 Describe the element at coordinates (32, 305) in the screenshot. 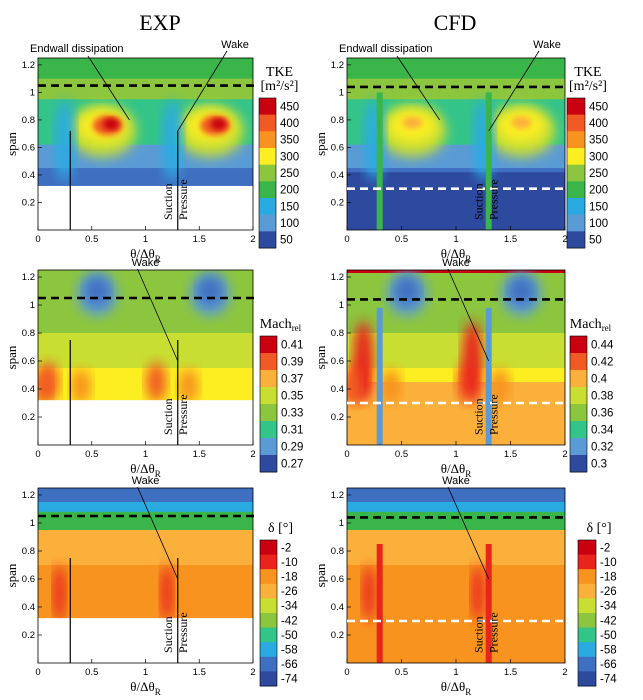

I see `y-tick-label: 1` at that location.